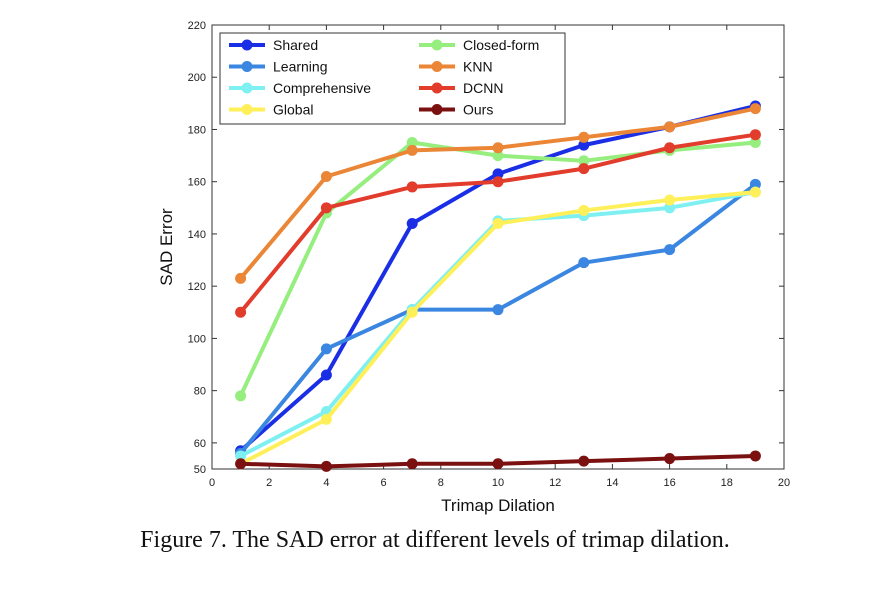 This screenshot has height=590, width=870. I want to click on y-tick-label: 220, so click(197, 26).